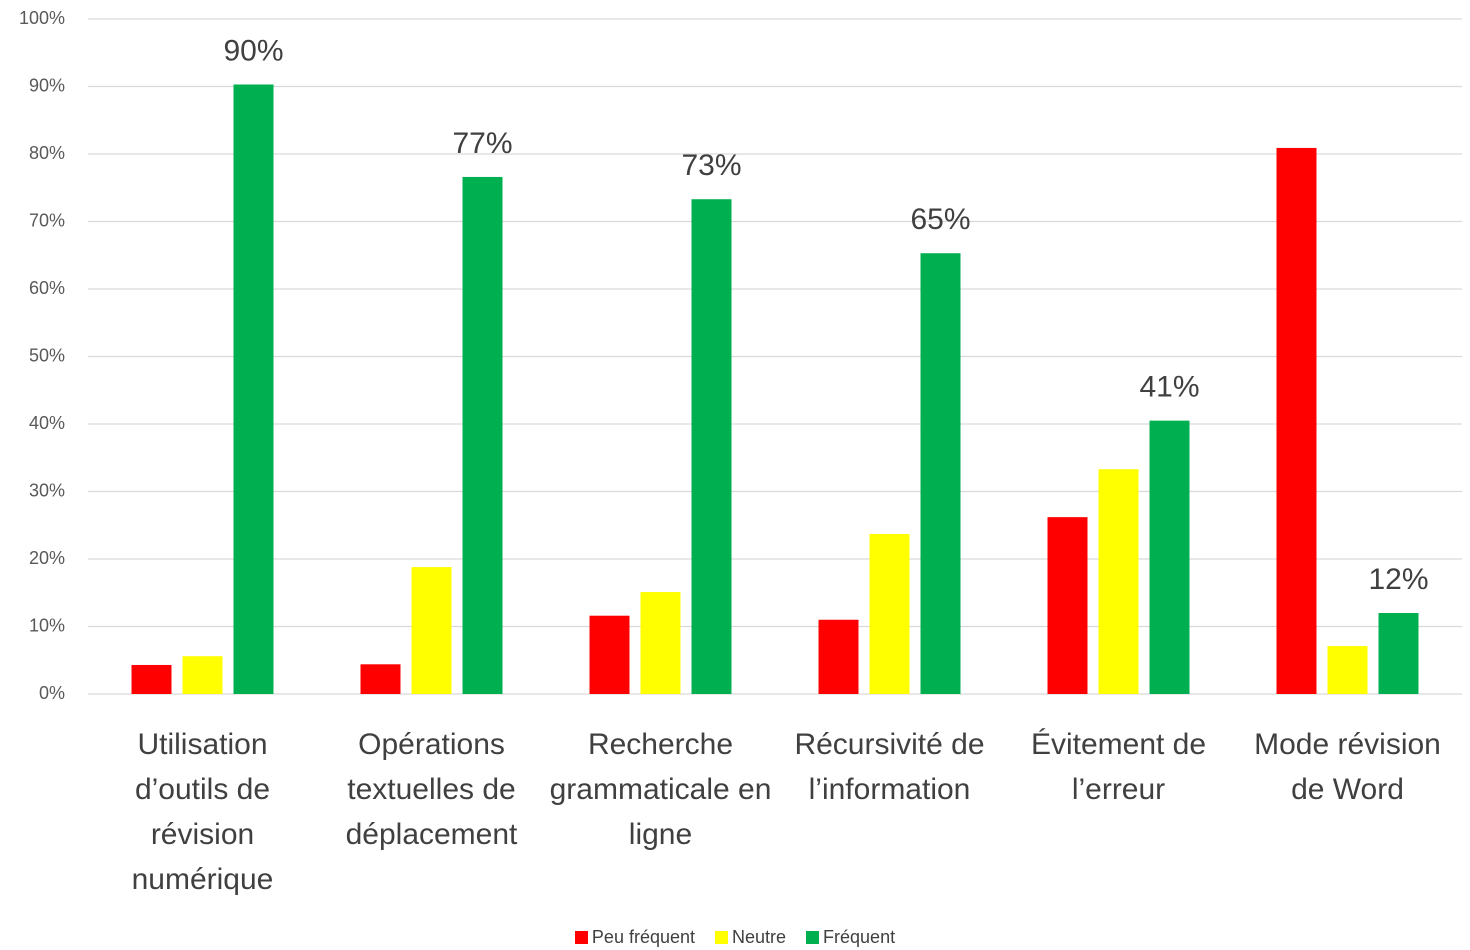 Image resolution: width=1470 pixels, height=950 pixels. Describe the element at coordinates (859, 937) in the screenshot. I see `legend-label: Fréquent` at that location.